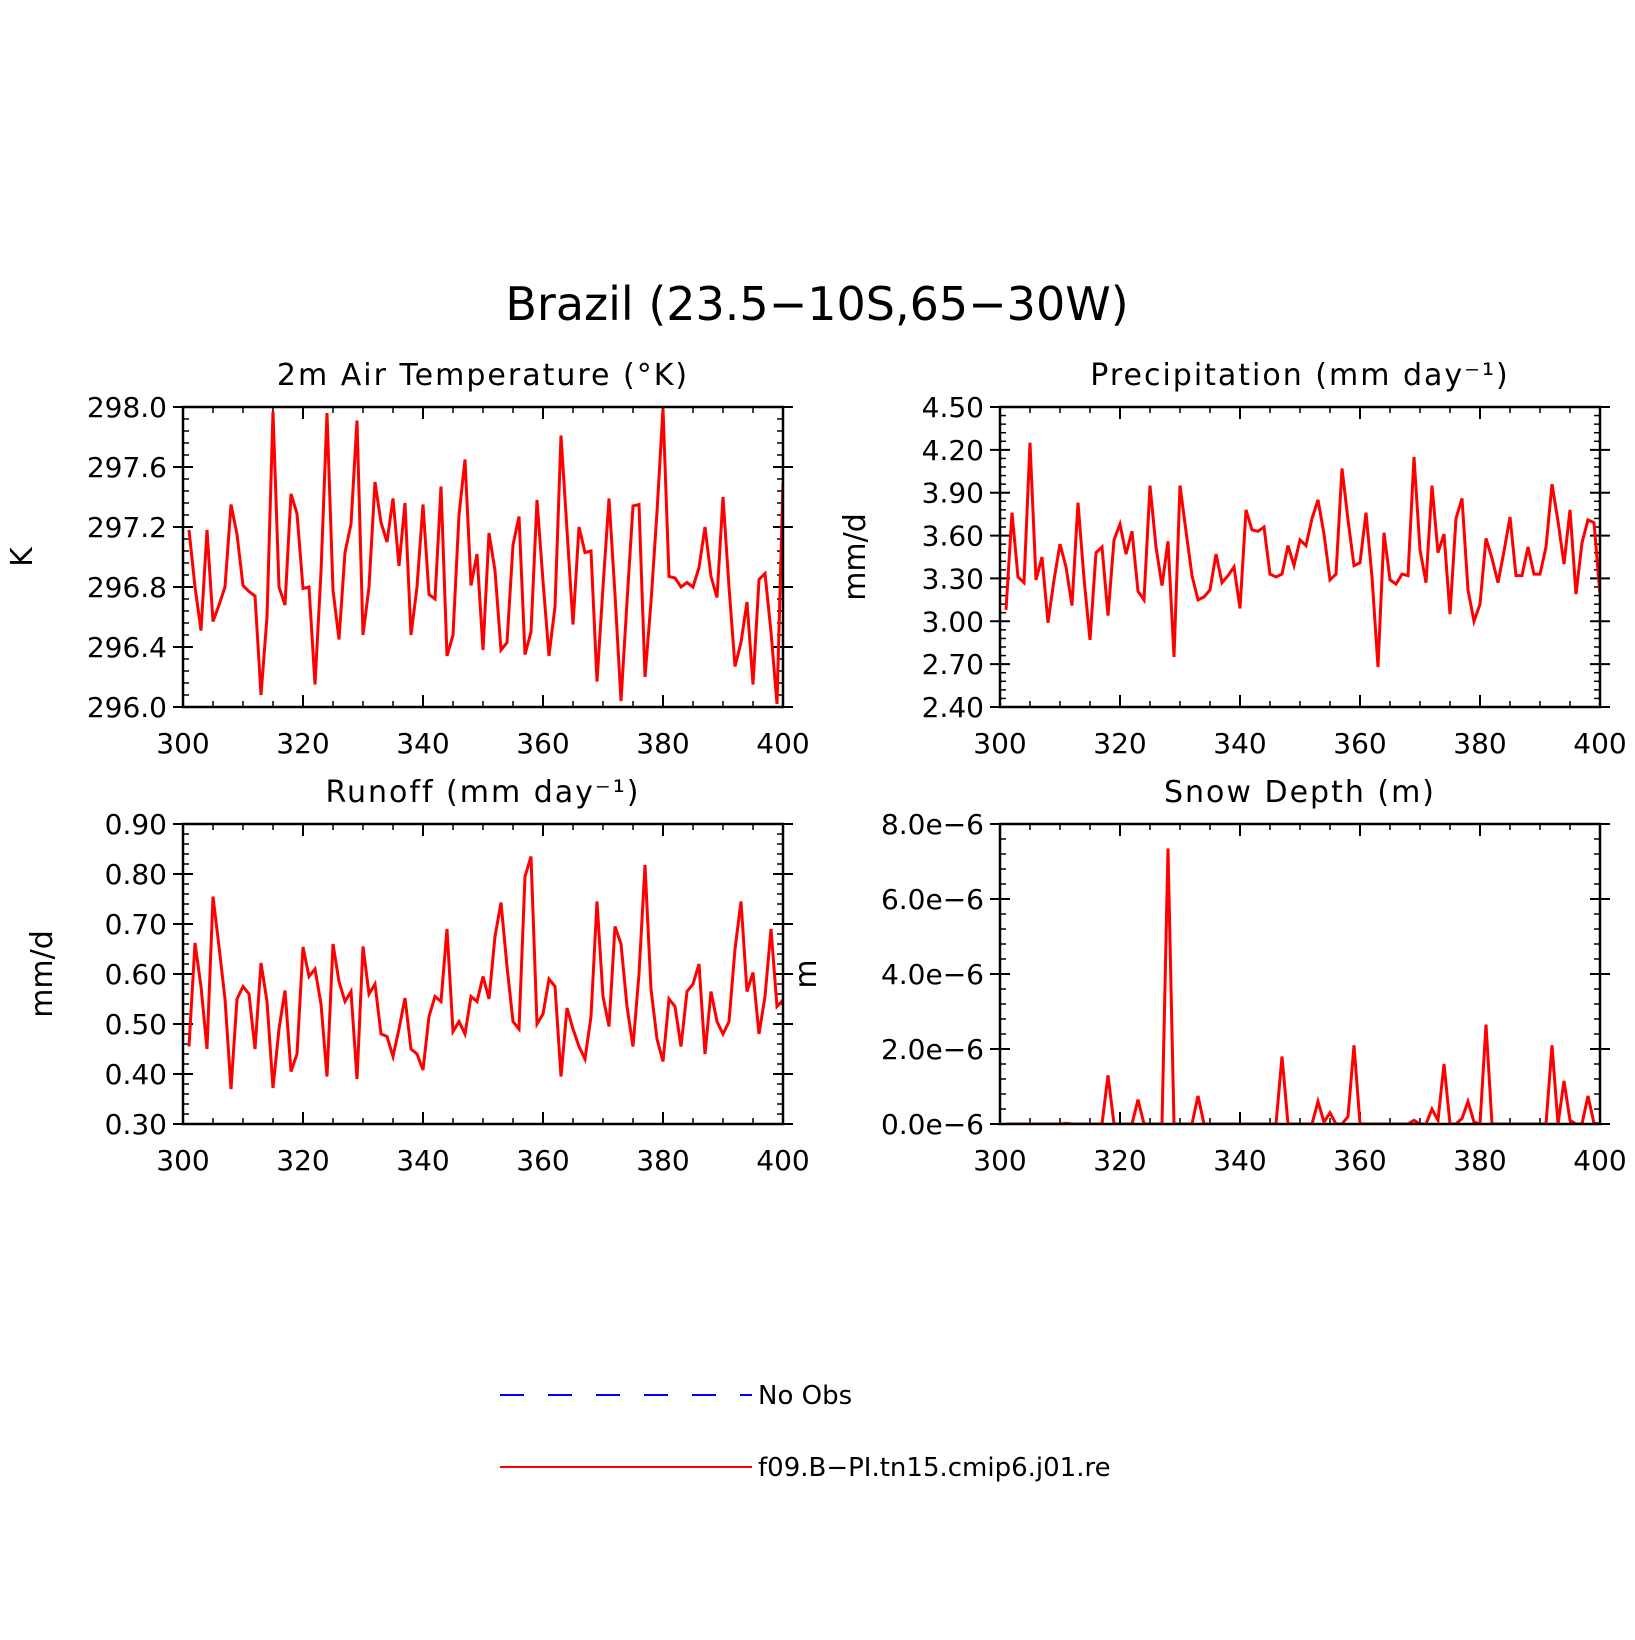  Describe the element at coordinates (127, 647) in the screenshot. I see `temperature-ytick-label: 296.4` at that location.